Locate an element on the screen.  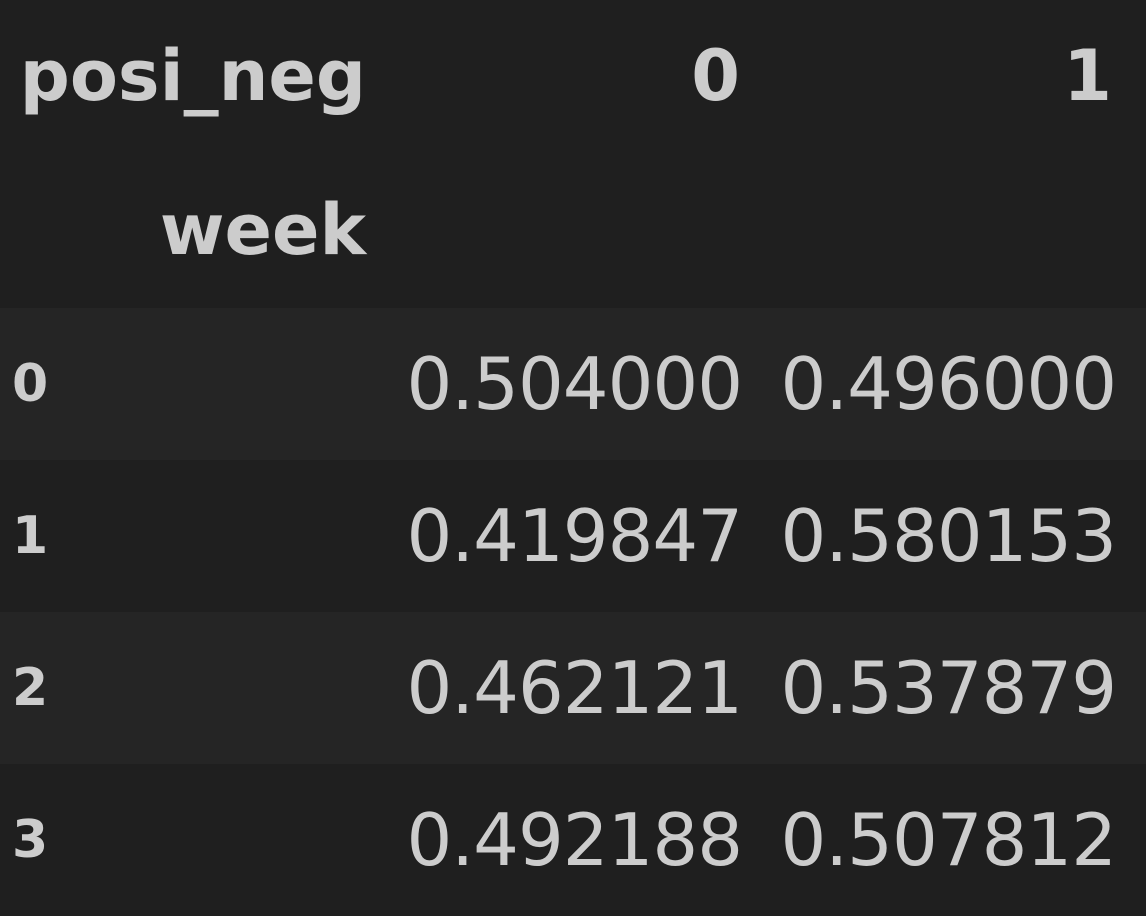
column-header-1: 1 is located at coordinates (1087, 76).